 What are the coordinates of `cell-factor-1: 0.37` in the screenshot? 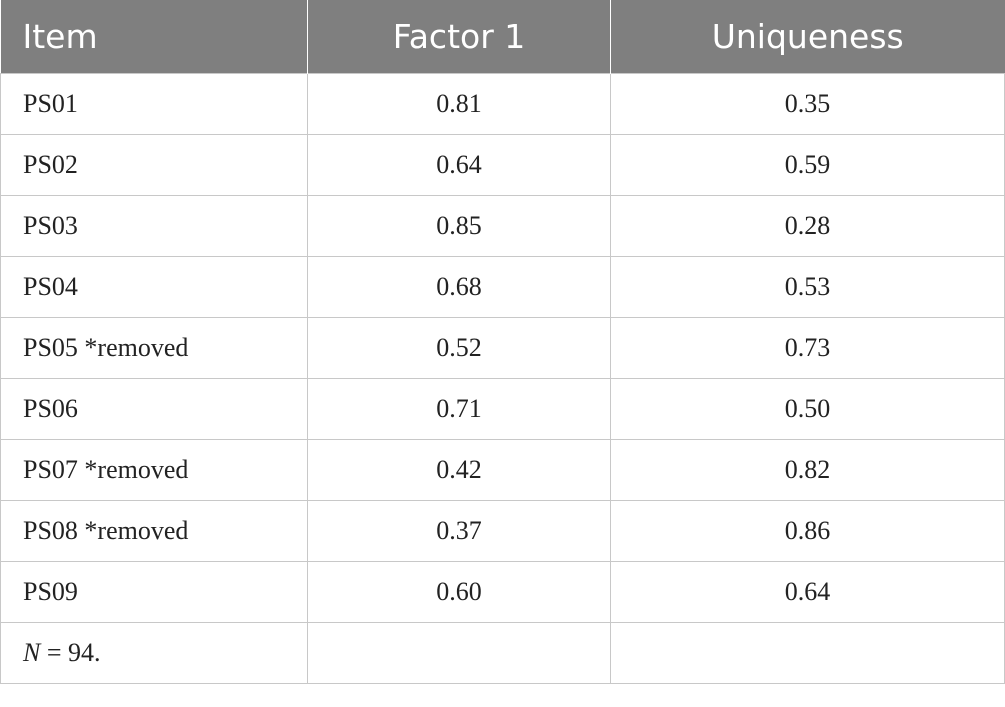 It's located at (459, 531).